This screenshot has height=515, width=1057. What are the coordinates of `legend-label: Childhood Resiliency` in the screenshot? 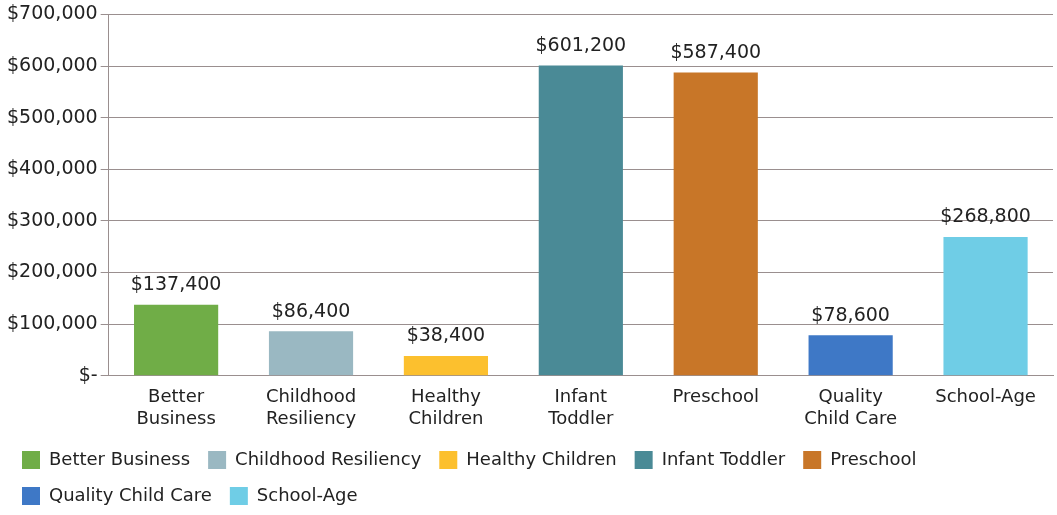 It's located at (328, 458).